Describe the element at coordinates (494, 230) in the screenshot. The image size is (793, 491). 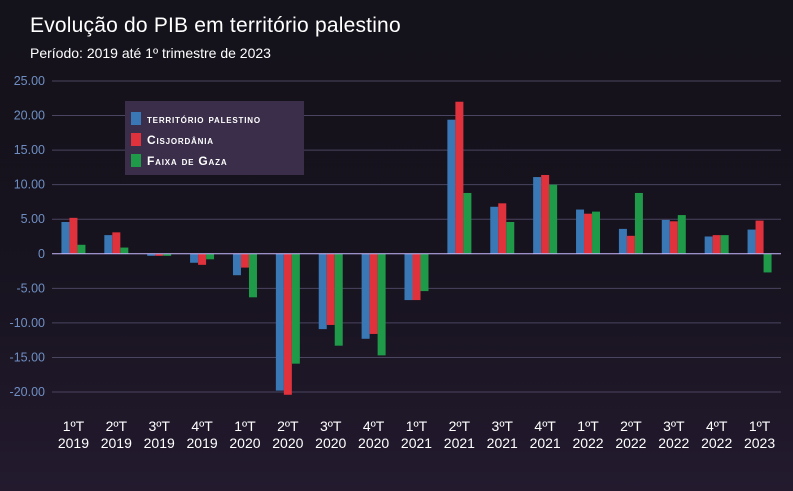
I see `bar-território-palestino-10` at that location.